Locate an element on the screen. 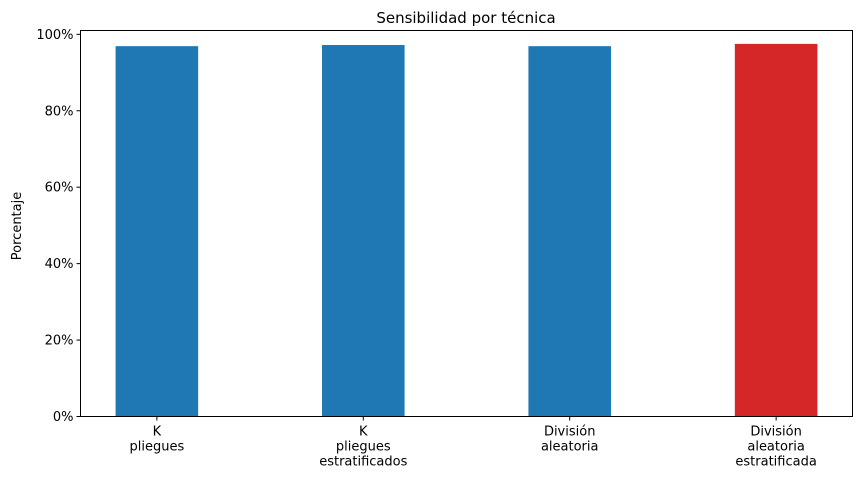 The width and height of the screenshot is (864, 482). y-tick-label: 100% is located at coordinates (54, 35).